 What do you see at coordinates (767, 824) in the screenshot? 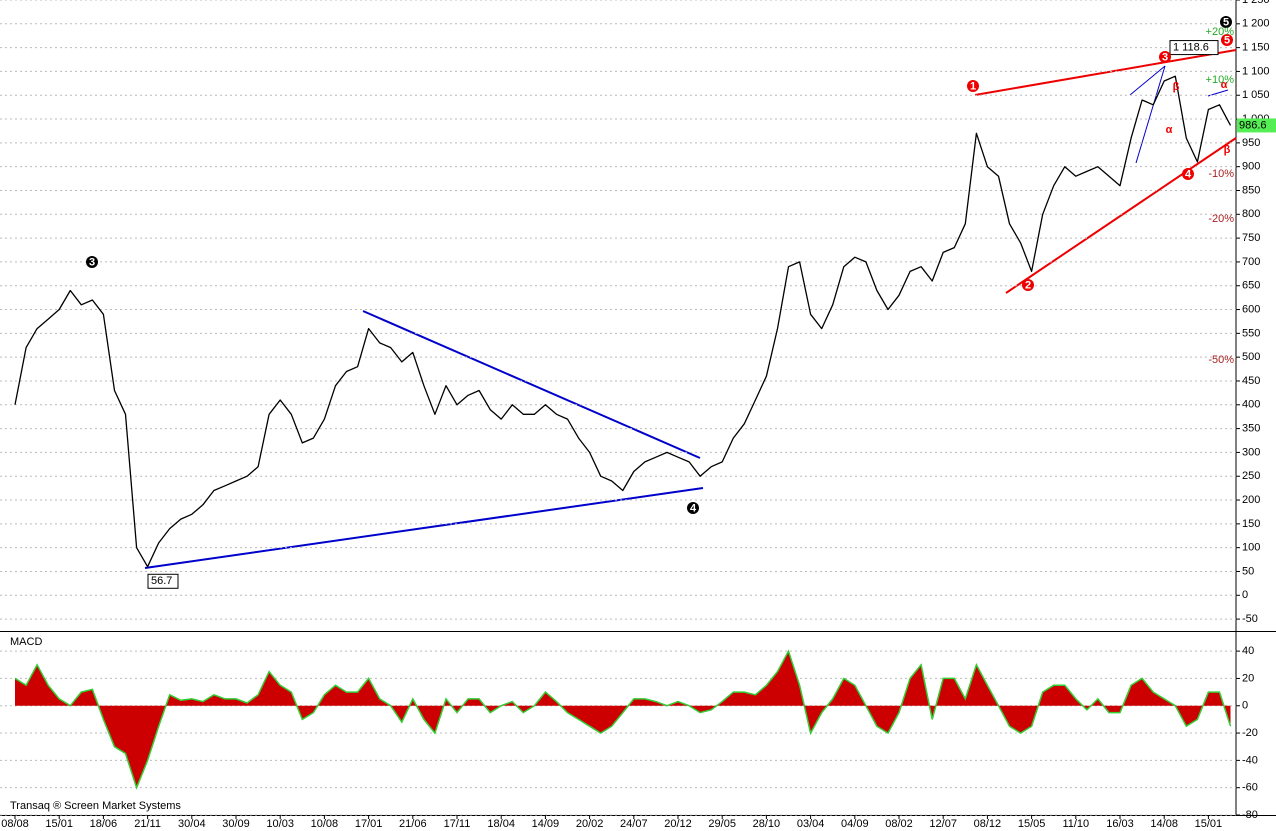
I see `x-tick-label: 28/10` at bounding box center [767, 824].